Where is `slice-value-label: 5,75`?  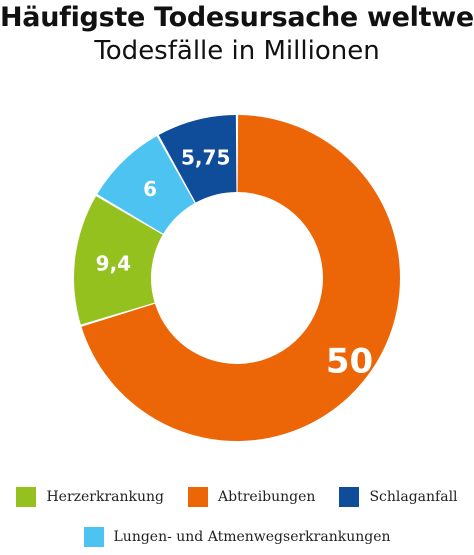 slice-value-label: 5,75 is located at coordinates (205, 158).